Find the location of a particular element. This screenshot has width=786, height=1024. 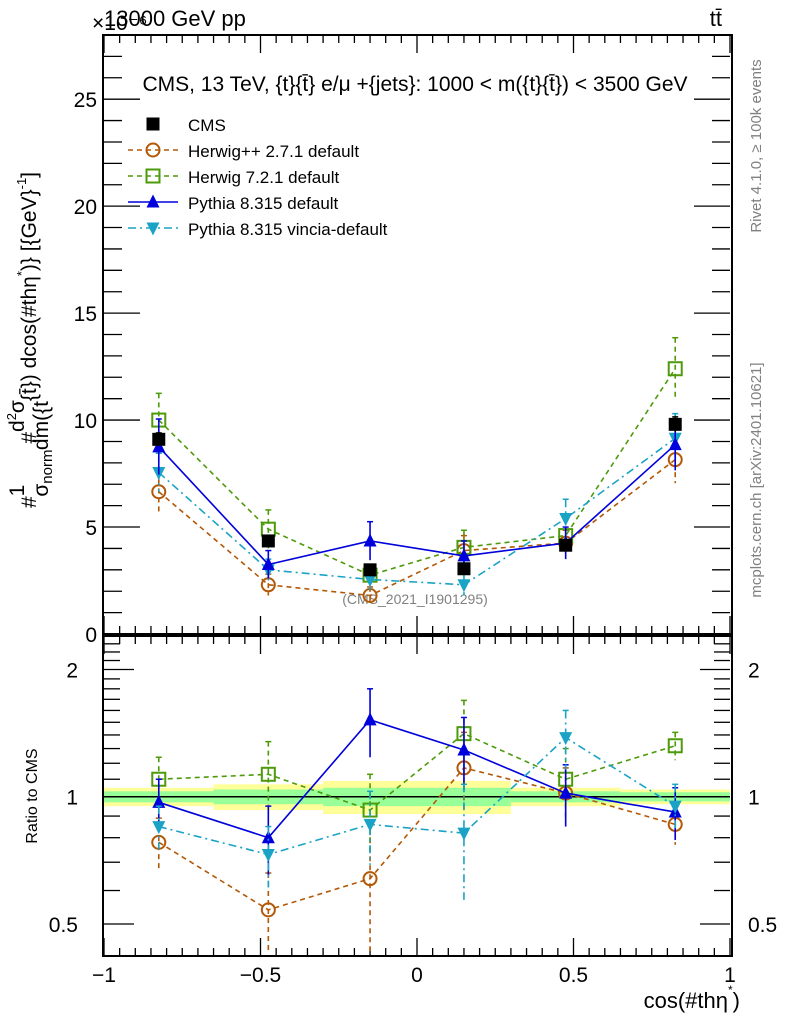

ylabel-frac2-den: dm({t is located at coordinates (41, 425).